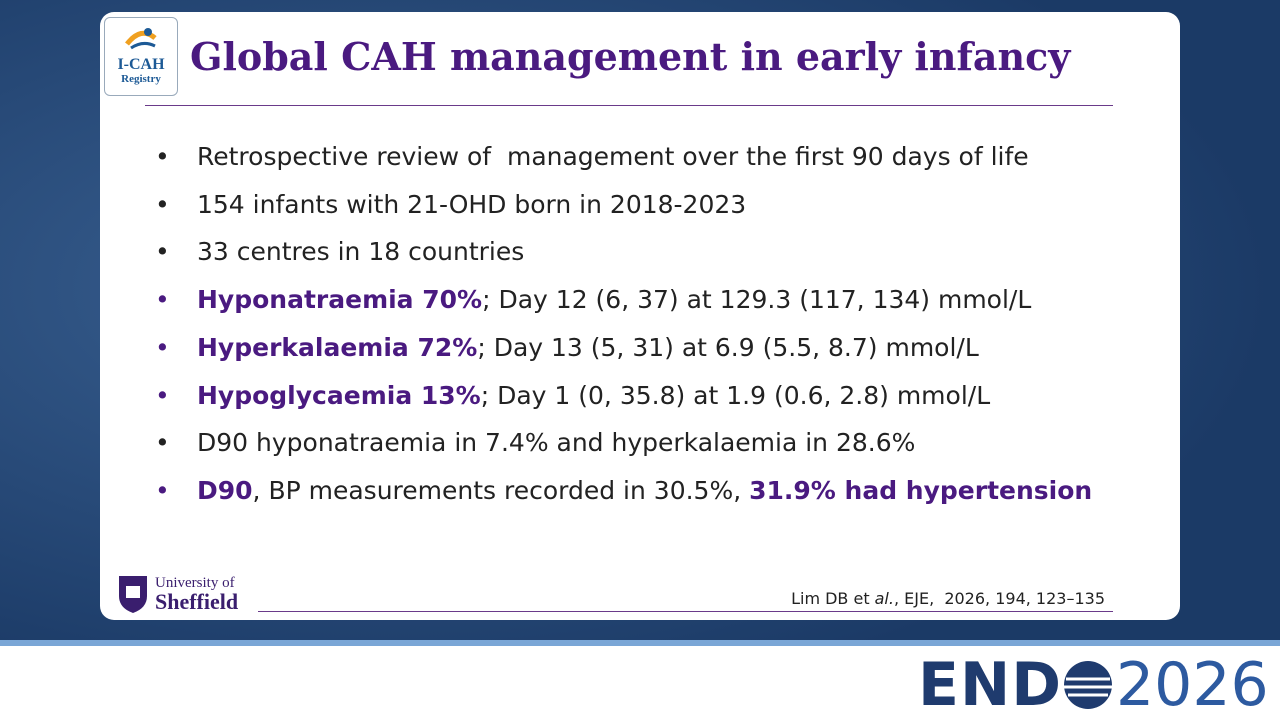 Image resolution: width=1280 pixels, height=726 pixels. I want to click on title-rule, so click(629, 105).